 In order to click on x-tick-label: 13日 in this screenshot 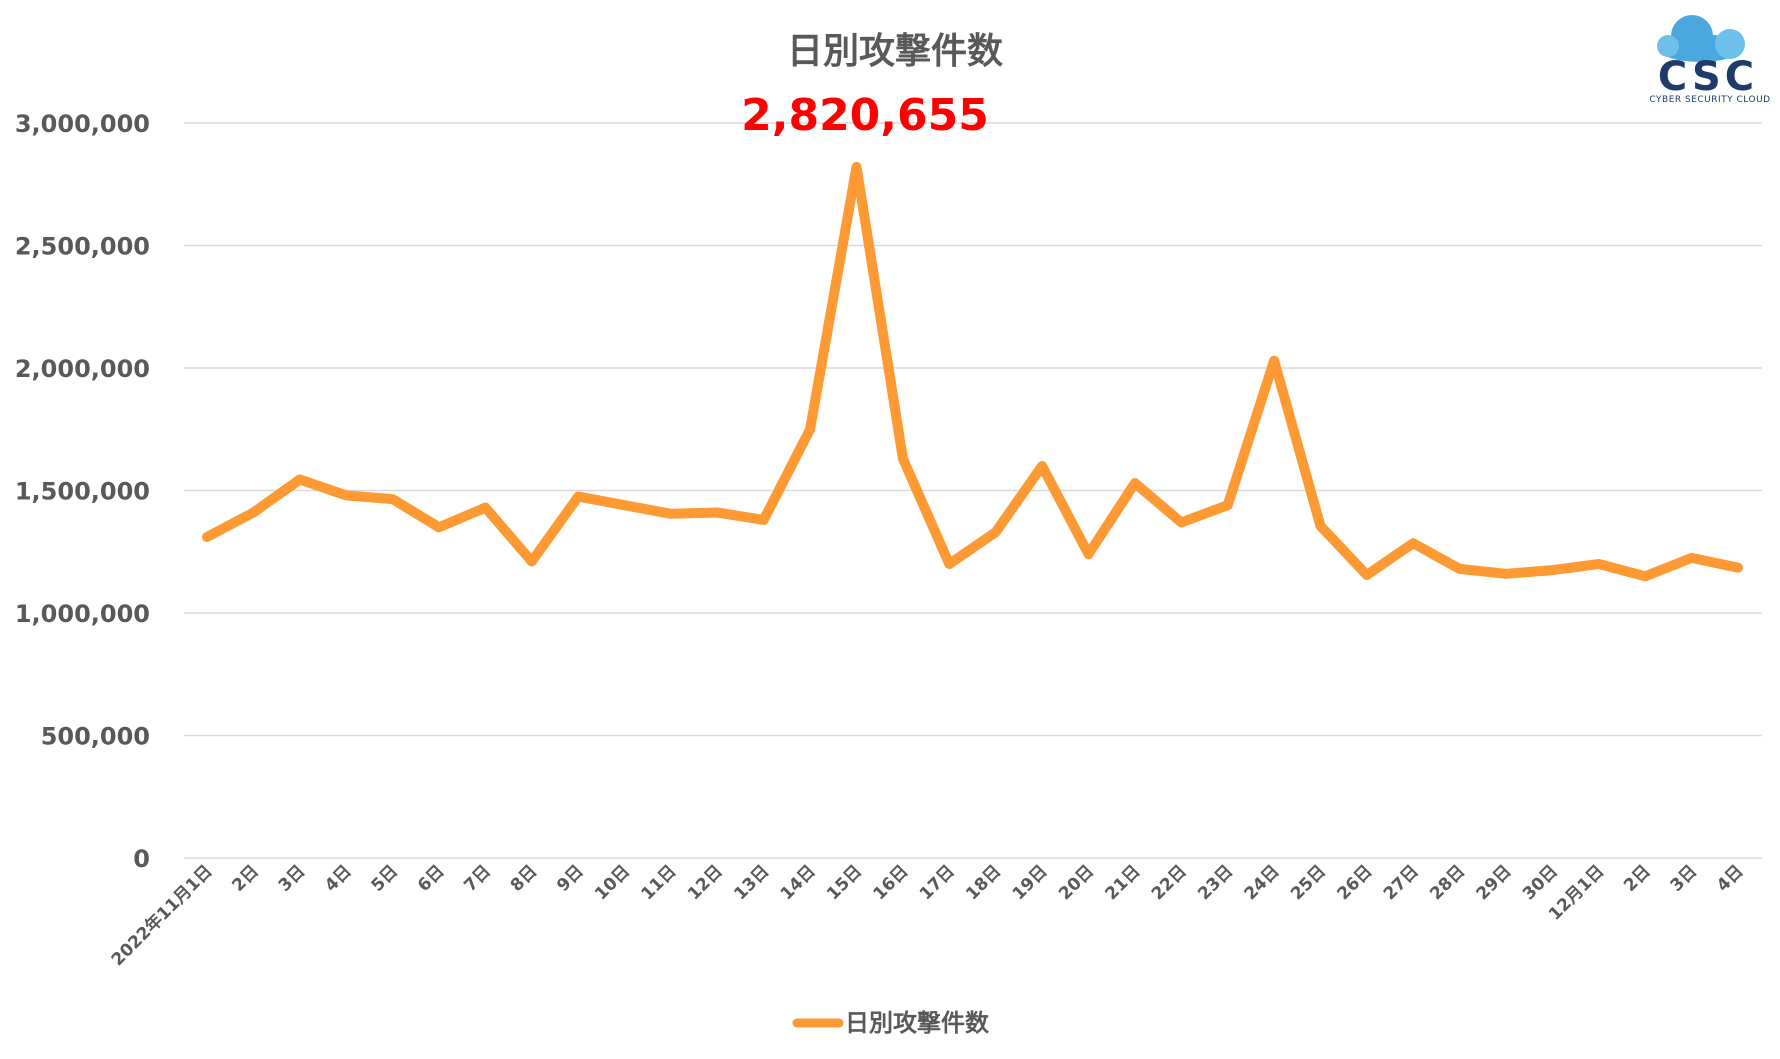, I will do `click(751, 882)`.